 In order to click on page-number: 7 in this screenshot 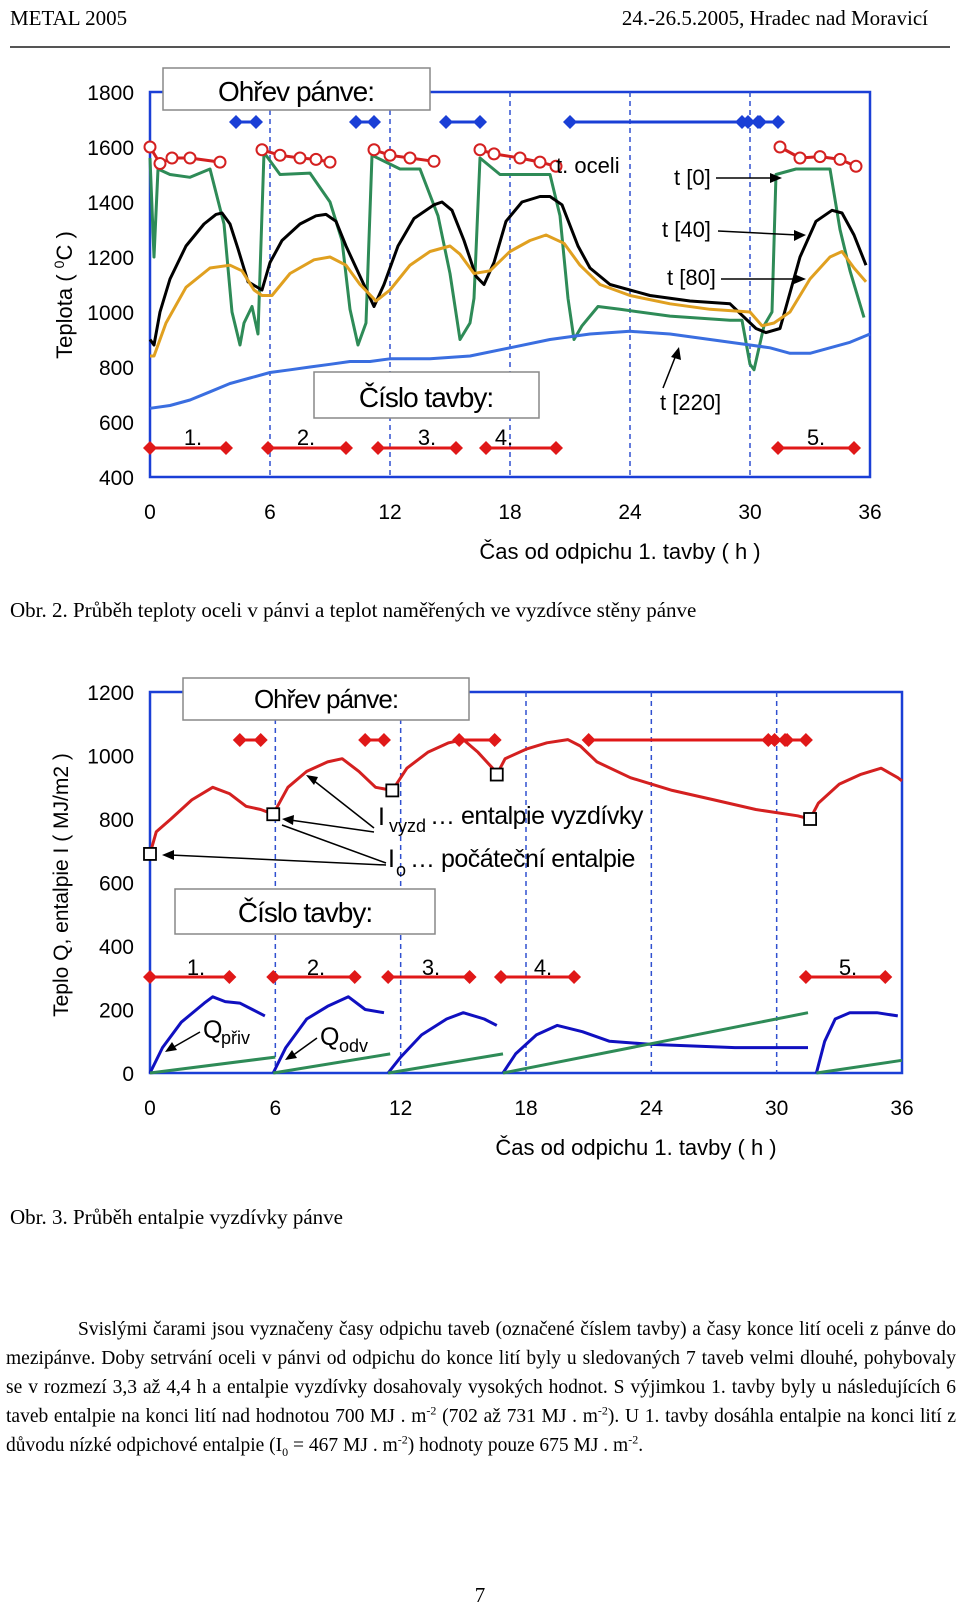, I will do `click(480, 1595)`.